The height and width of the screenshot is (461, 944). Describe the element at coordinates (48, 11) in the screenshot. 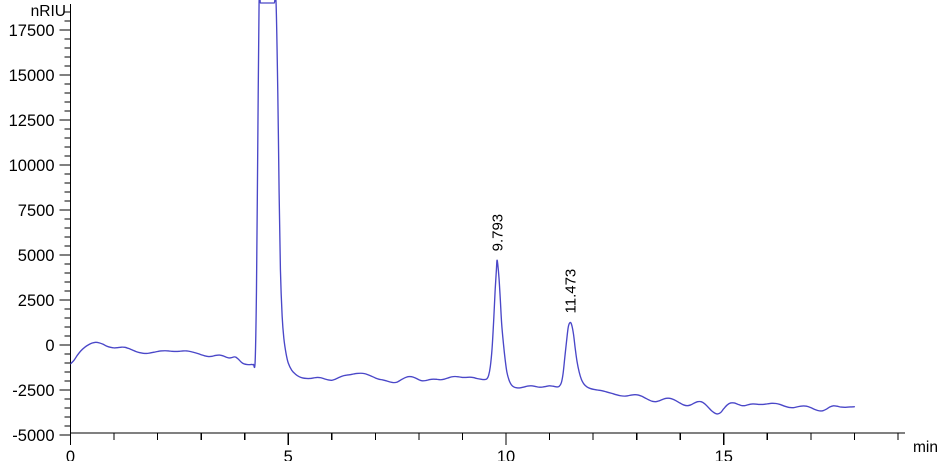

I see `y-axis-unit-label: nRIU` at that location.